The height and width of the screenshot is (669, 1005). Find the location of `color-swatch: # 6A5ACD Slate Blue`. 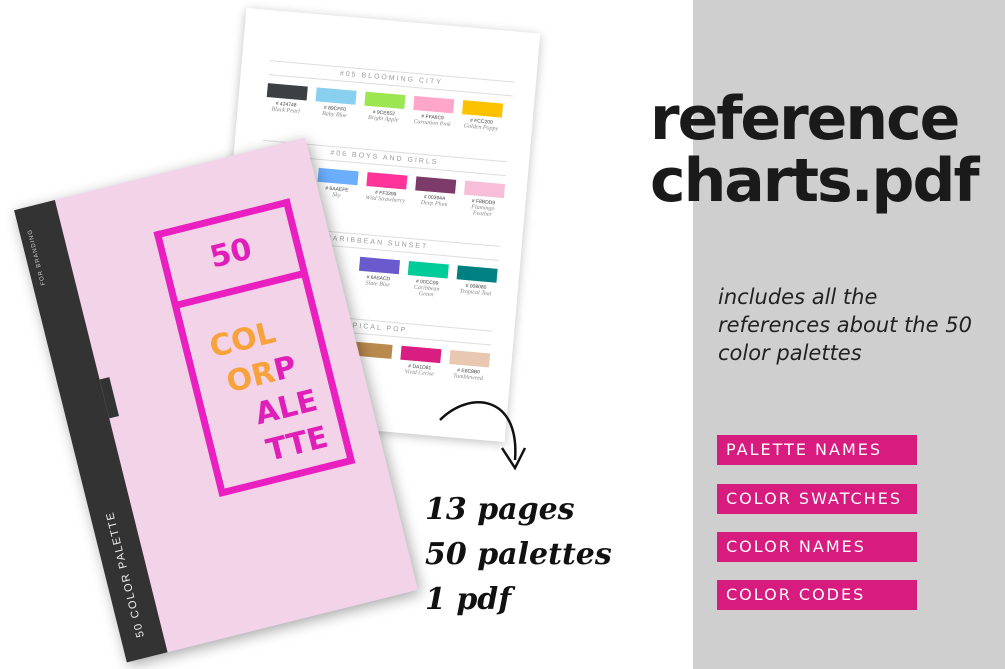

color-swatch: # 6A5ACD Slate Blue is located at coordinates (379, 275).